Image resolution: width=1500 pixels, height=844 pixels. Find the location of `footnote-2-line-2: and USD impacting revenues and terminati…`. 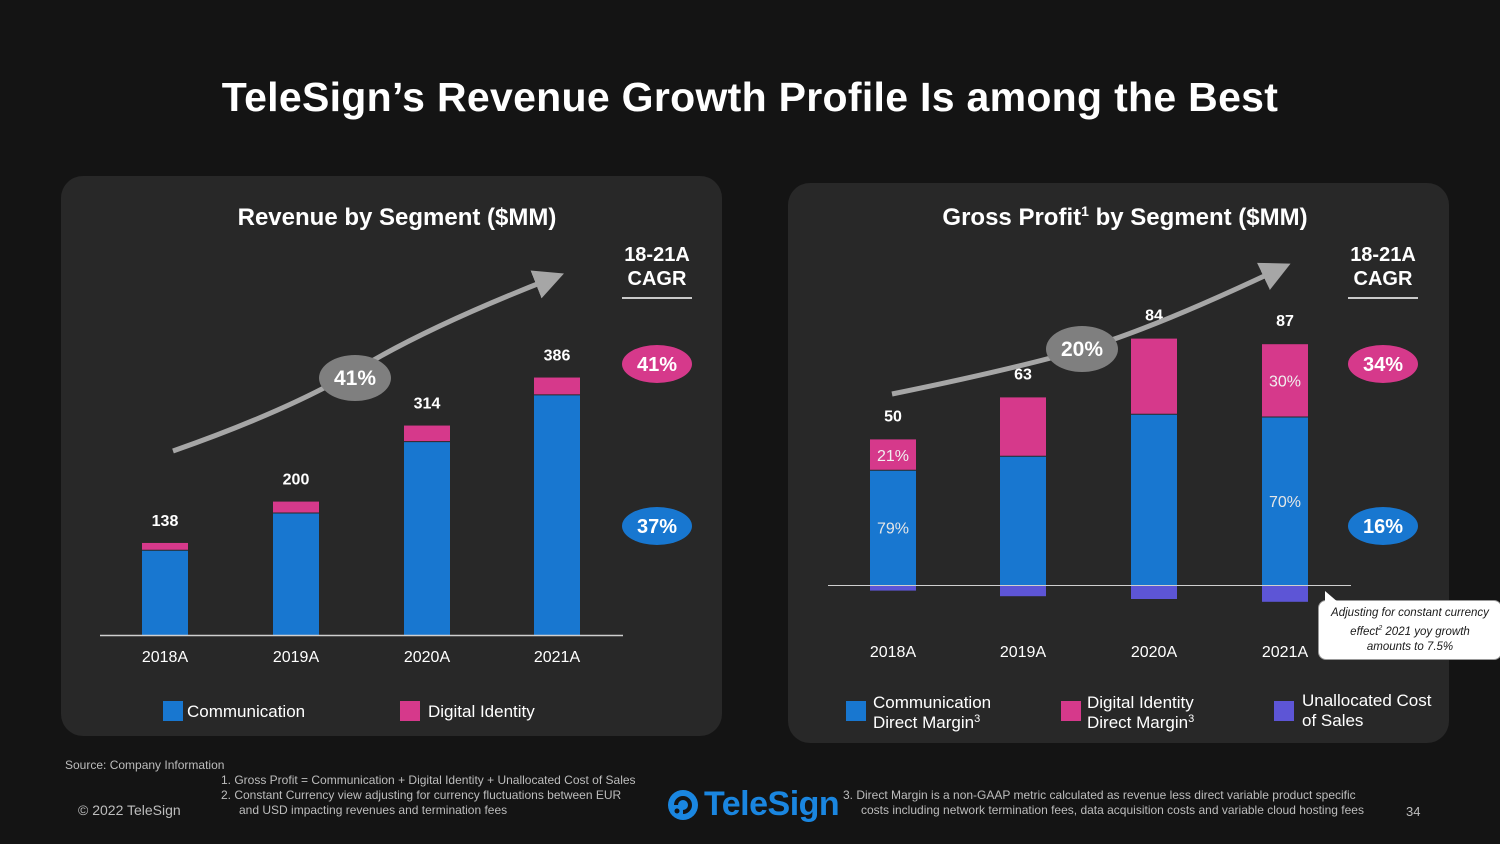

footnote-2-line-2: and USD impacting revenues and terminati… is located at coordinates (373, 810).